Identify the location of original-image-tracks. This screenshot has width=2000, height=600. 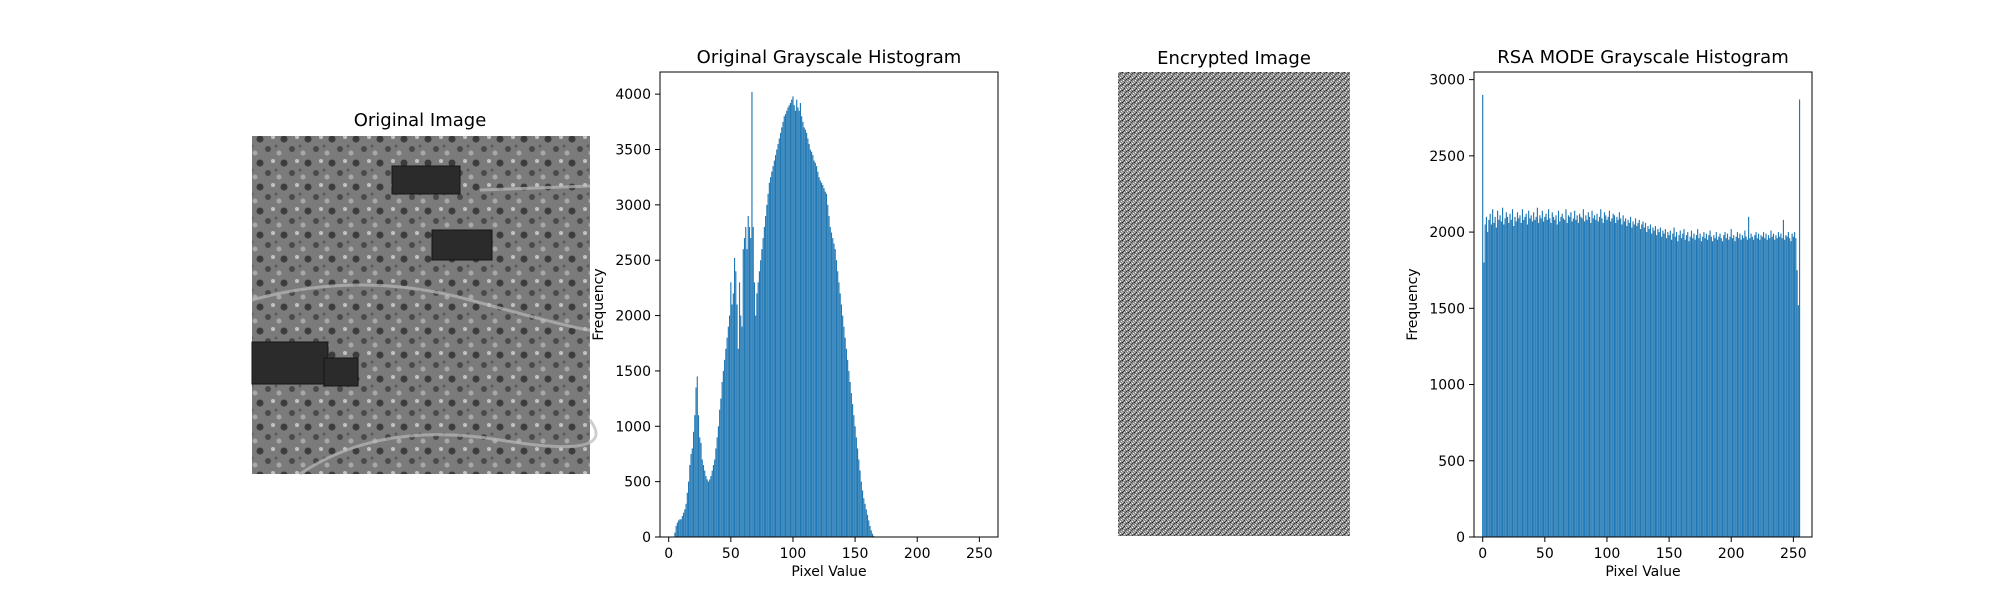
(424, 330).